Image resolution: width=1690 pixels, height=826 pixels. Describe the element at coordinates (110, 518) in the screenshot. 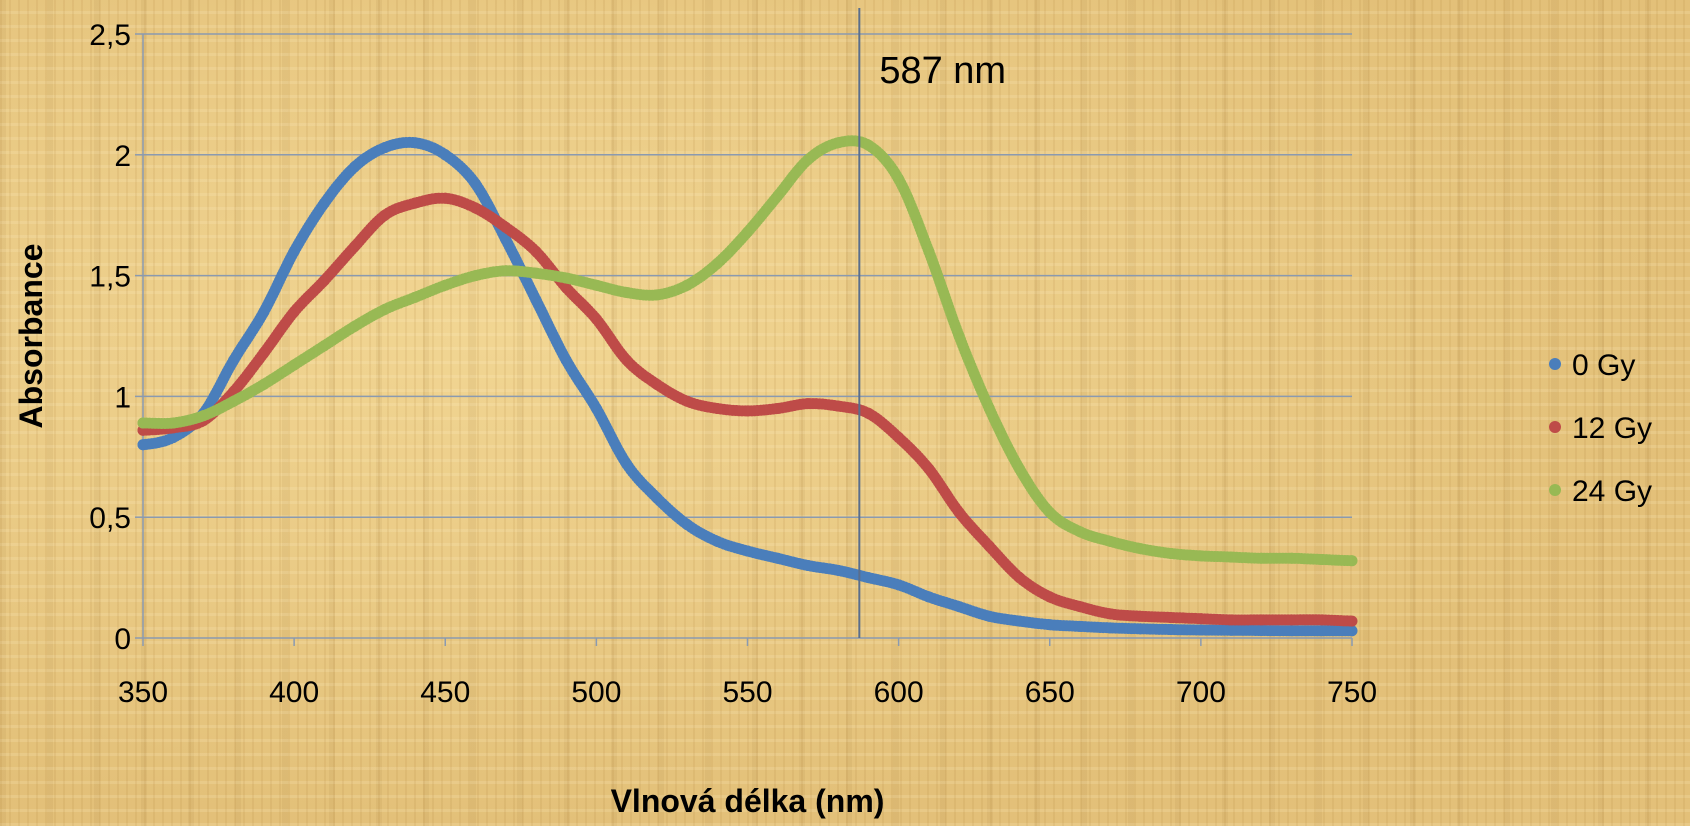

I see `y-tick-label-1: 0,5` at that location.